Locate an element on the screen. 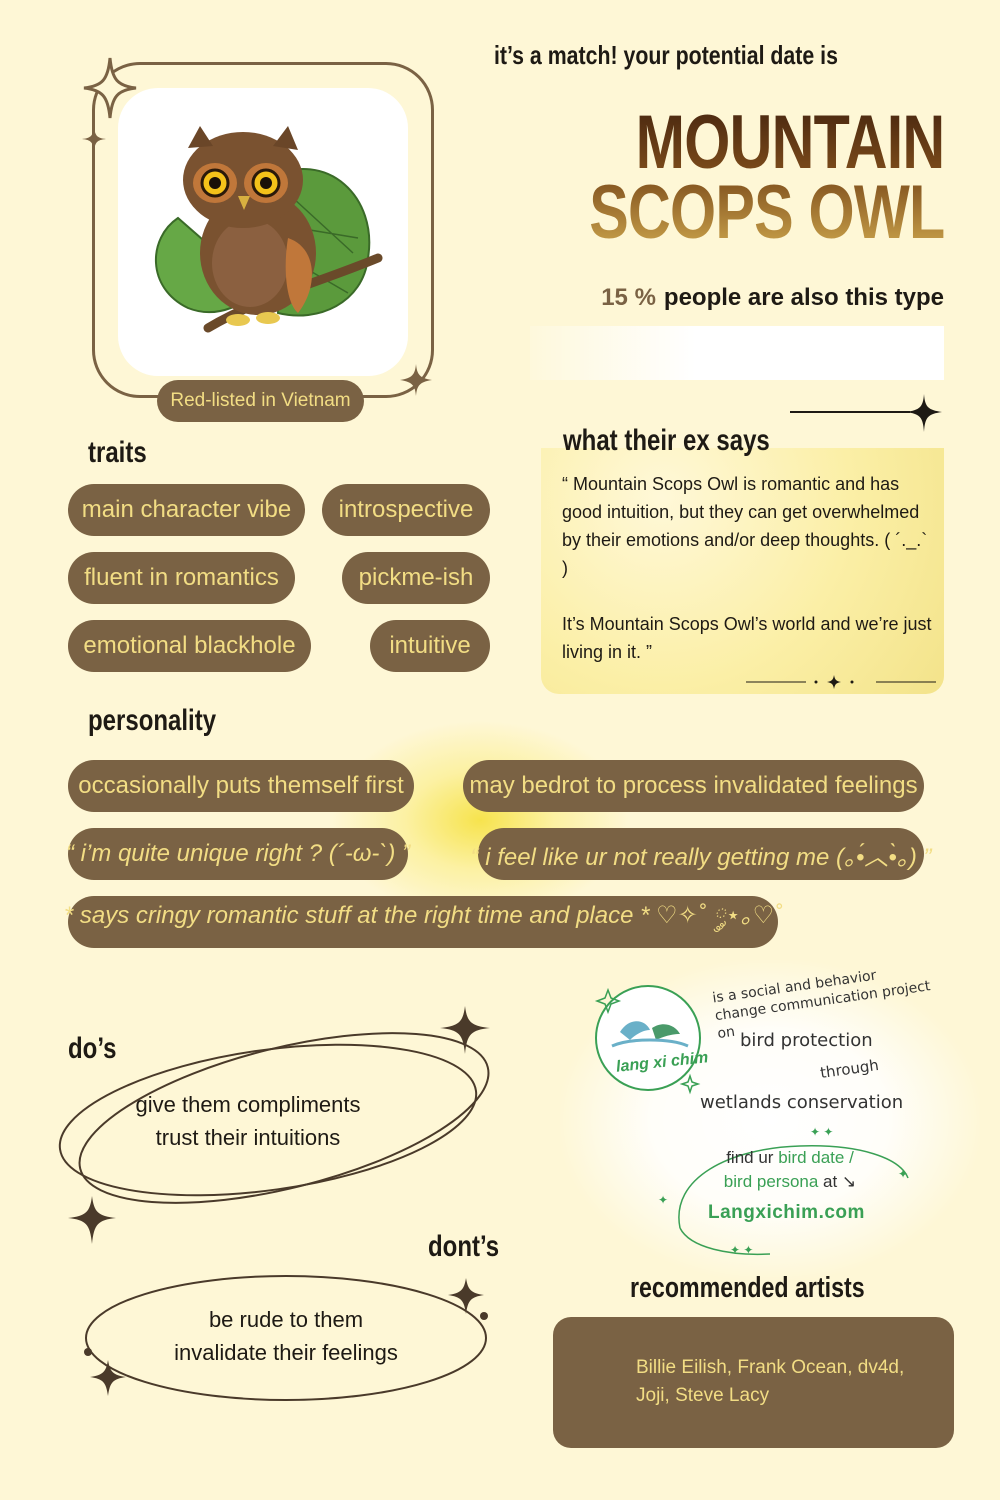 The height and width of the screenshot is (1500, 1000). find-prefix: find ur is located at coordinates (752, 1157).